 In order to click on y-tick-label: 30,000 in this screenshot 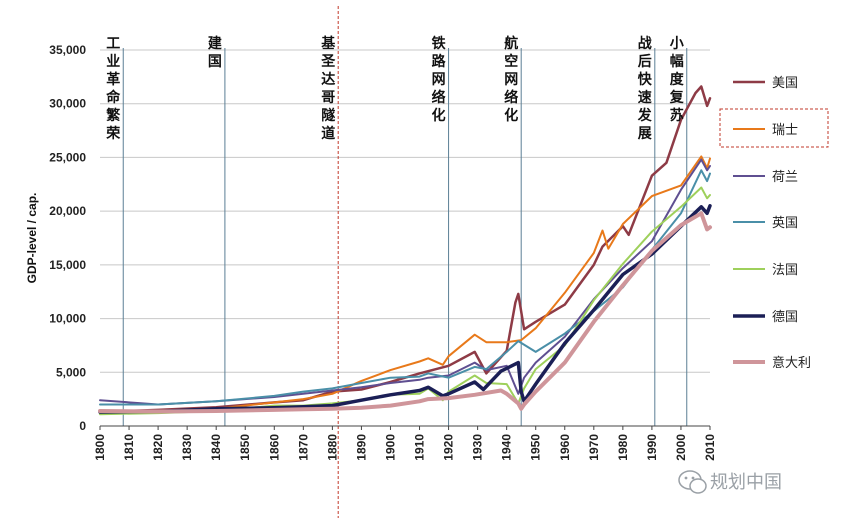, I will do `click(67, 104)`.